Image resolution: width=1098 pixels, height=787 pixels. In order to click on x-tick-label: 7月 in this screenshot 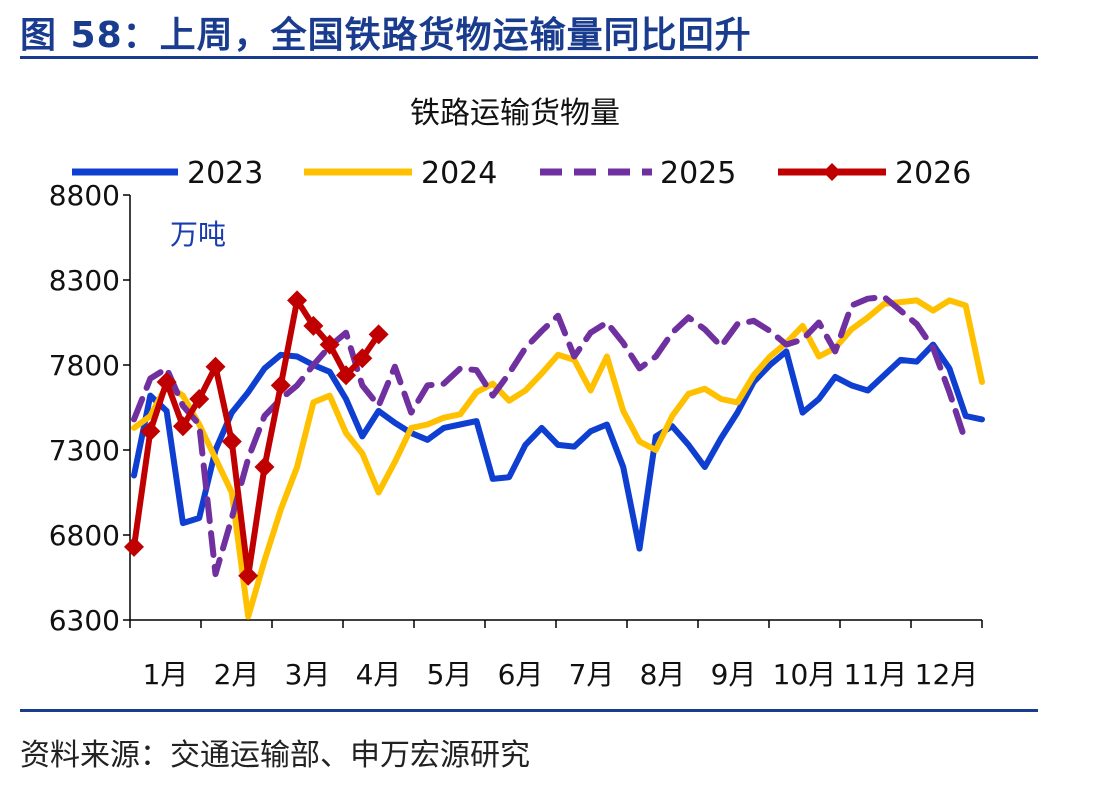, I will do `click(592, 674)`.